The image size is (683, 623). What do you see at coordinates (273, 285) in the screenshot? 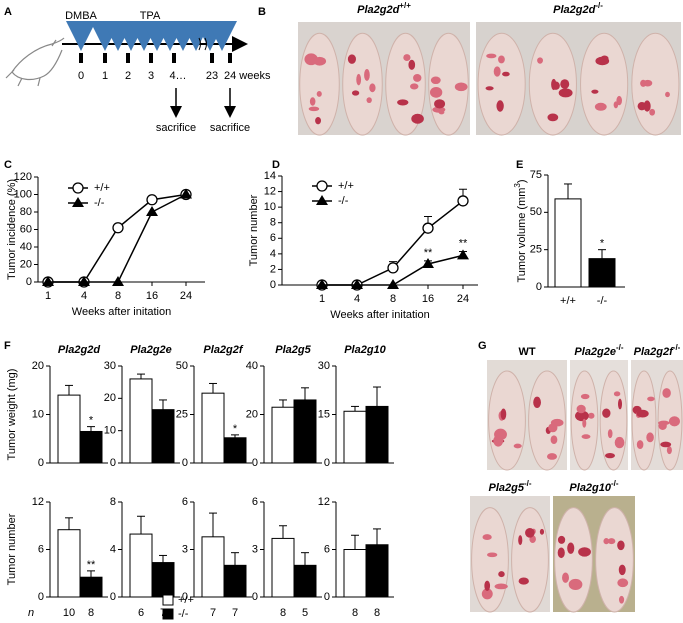
I see `y-tick-label: 0` at bounding box center [273, 285].